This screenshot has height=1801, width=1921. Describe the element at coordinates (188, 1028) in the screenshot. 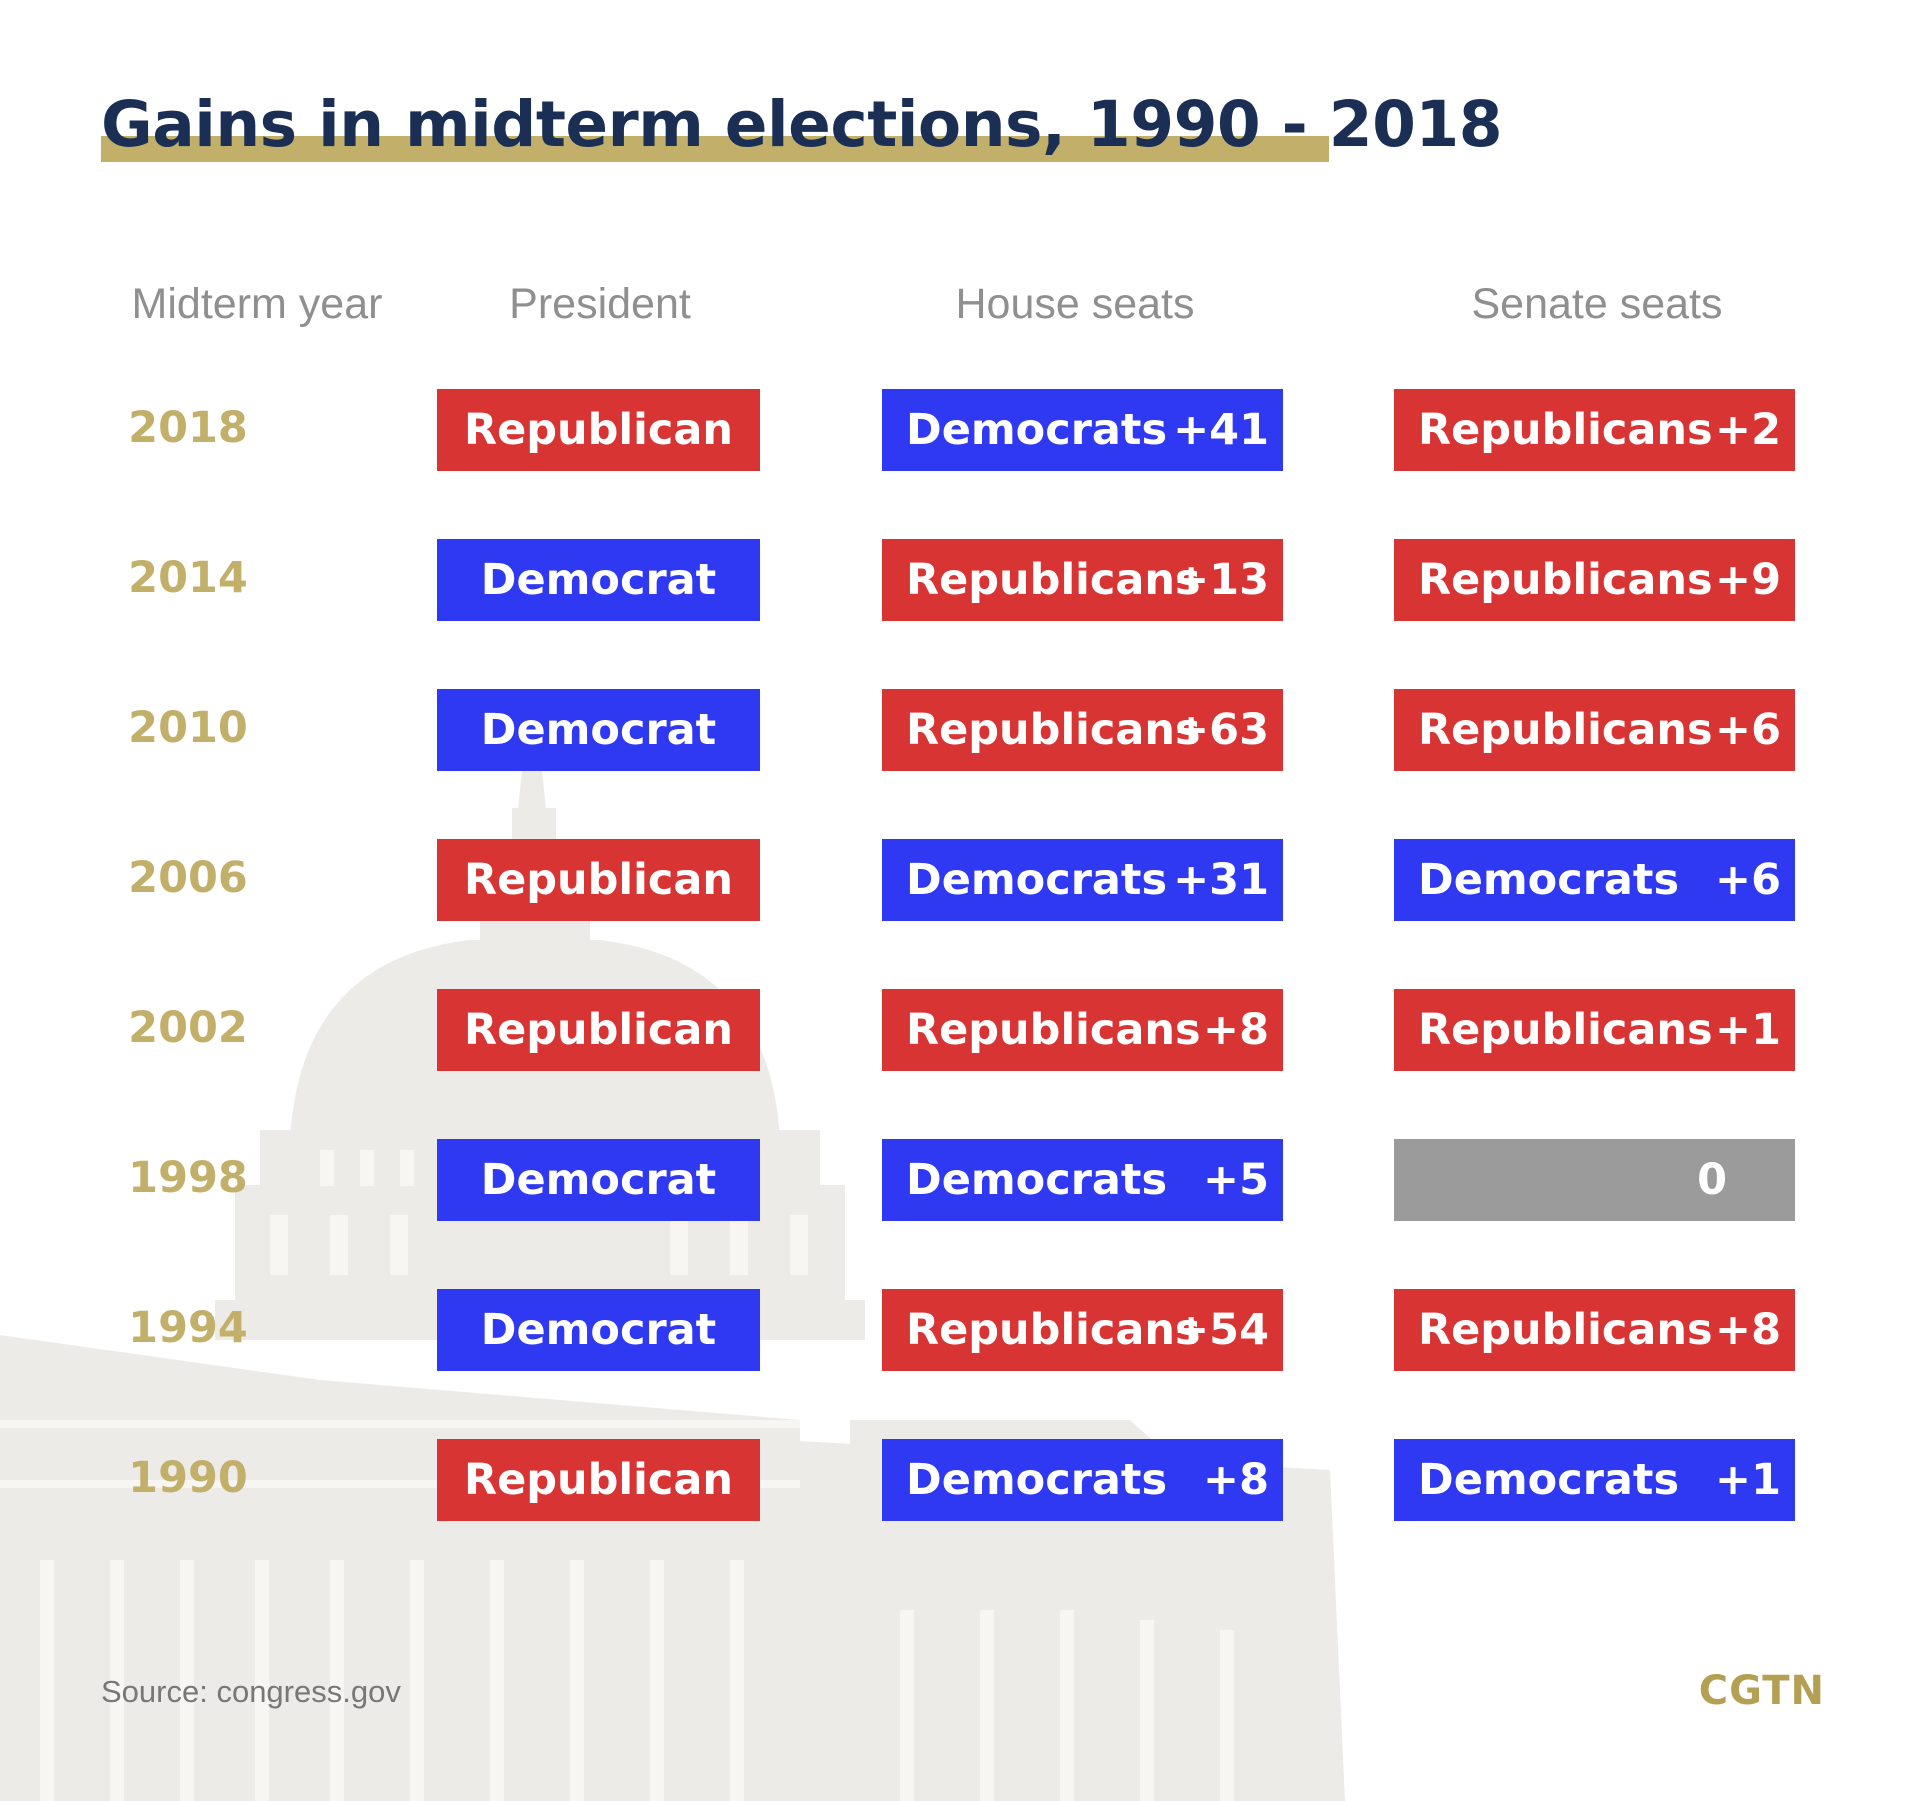

I see `year-label: 2002` at that location.